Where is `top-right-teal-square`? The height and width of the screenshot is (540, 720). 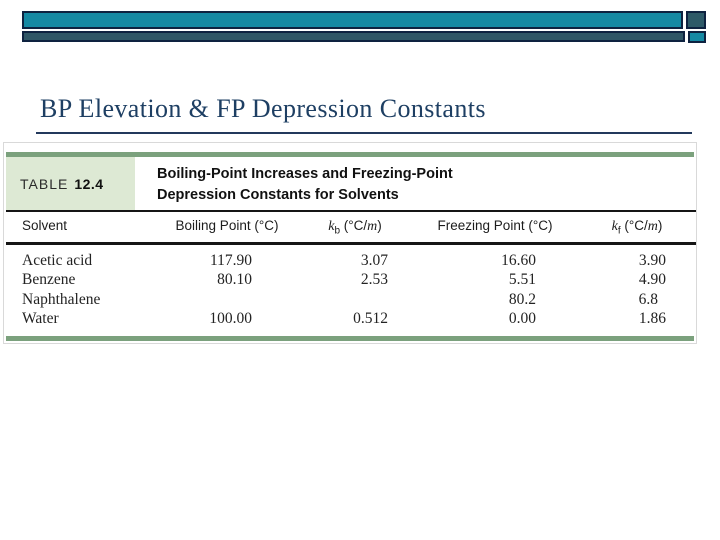
top-right-teal-square is located at coordinates (697, 37).